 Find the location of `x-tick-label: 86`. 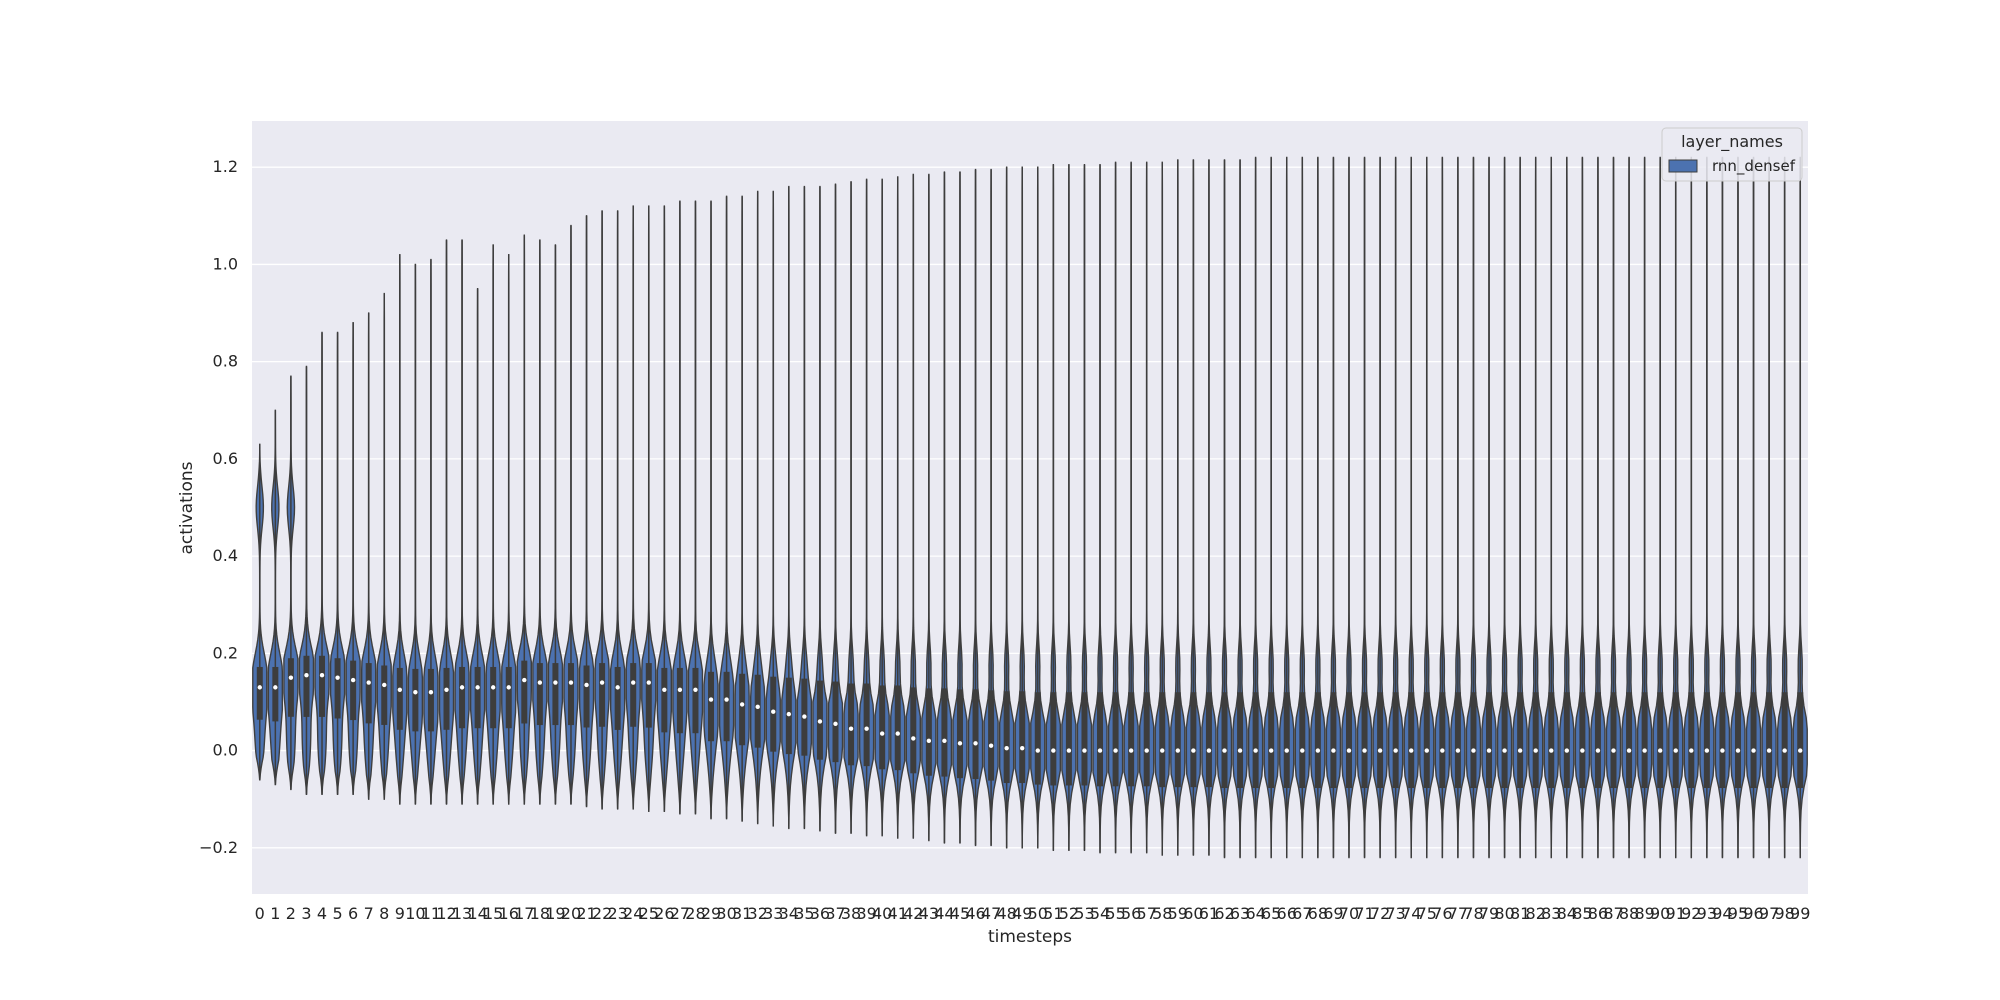

x-tick-label: 86 is located at coordinates (1598, 913).